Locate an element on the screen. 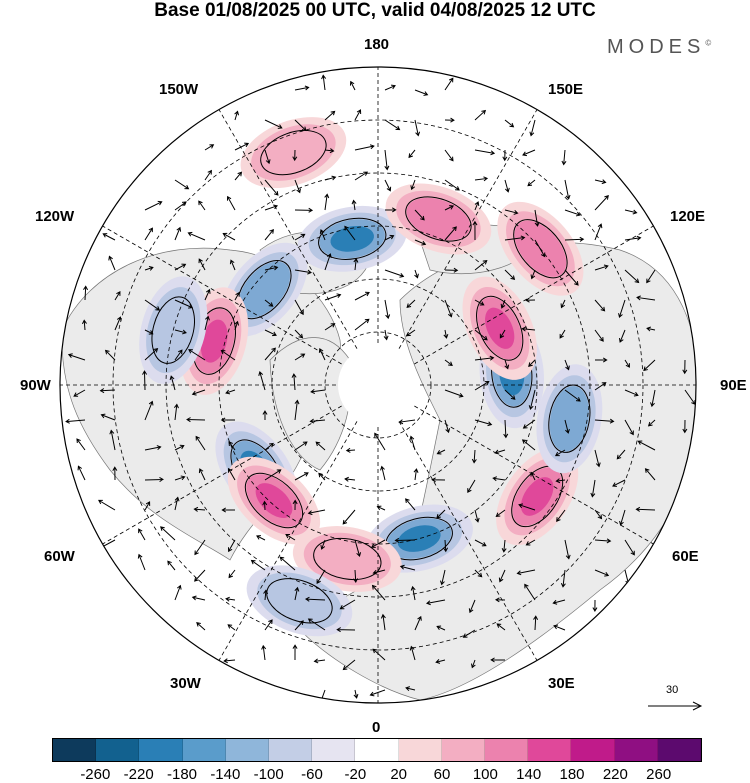 The height and width of the screenshot is (783, 750). colorbar-tick-label: -20 is located at coordinates (355, 774).